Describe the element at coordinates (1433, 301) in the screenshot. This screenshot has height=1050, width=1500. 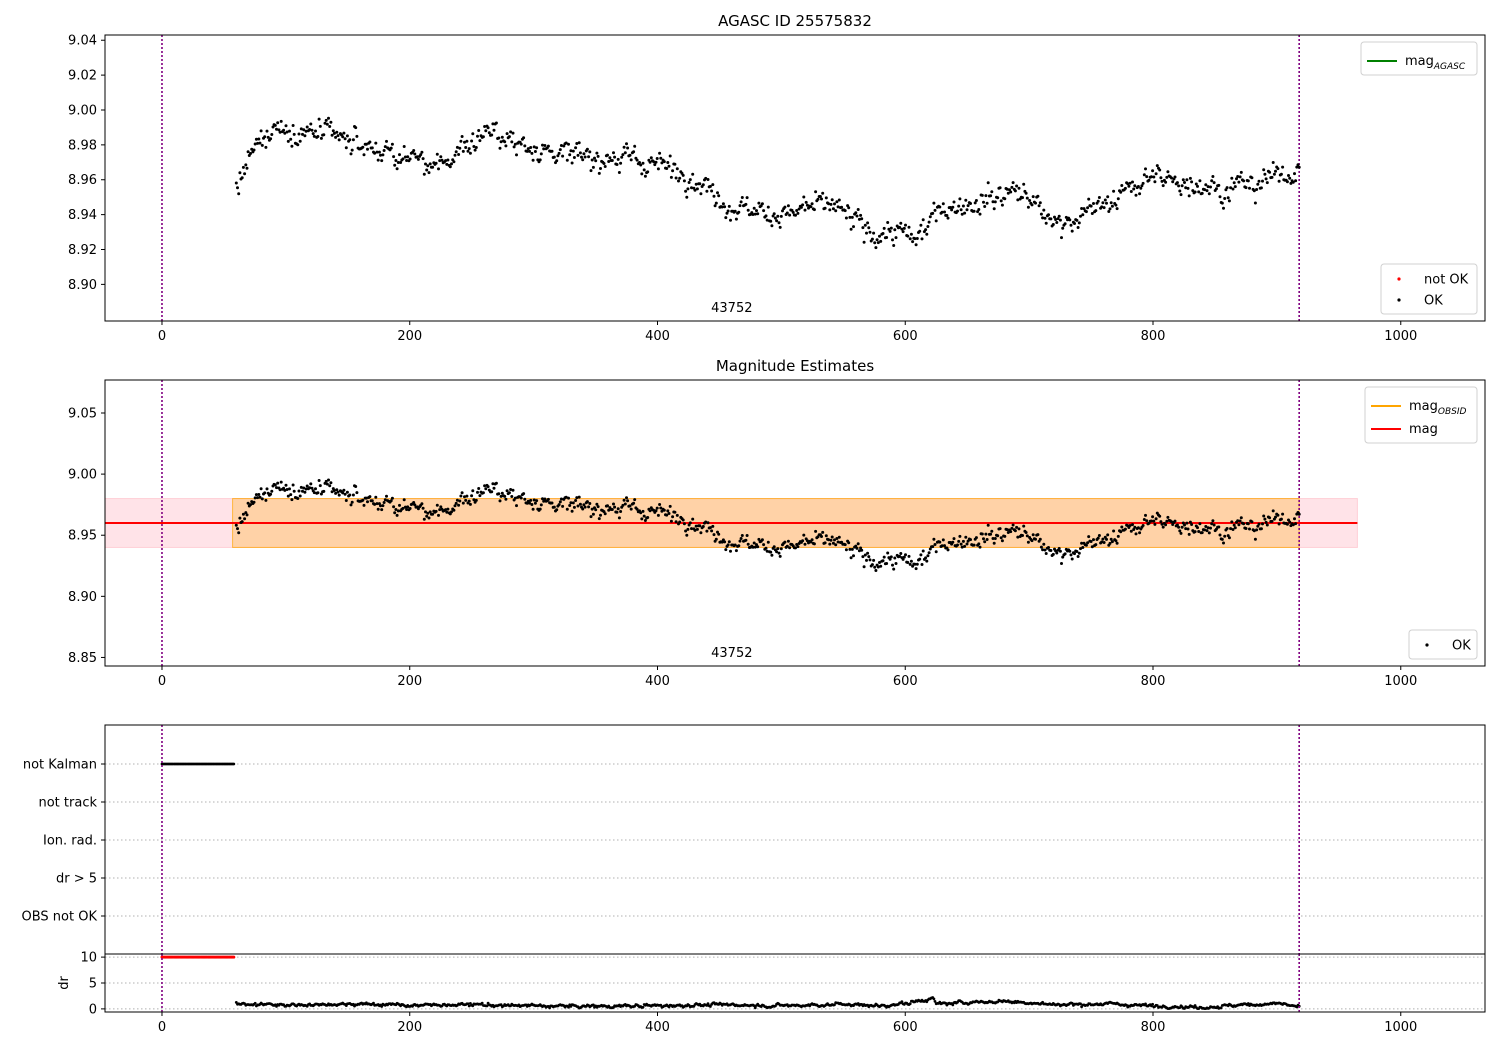
I see `legend-label: OK` at that location.